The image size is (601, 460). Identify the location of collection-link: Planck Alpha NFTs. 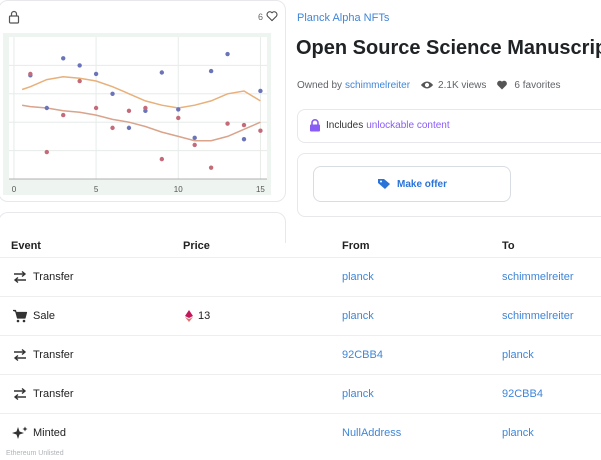
(343, 18).